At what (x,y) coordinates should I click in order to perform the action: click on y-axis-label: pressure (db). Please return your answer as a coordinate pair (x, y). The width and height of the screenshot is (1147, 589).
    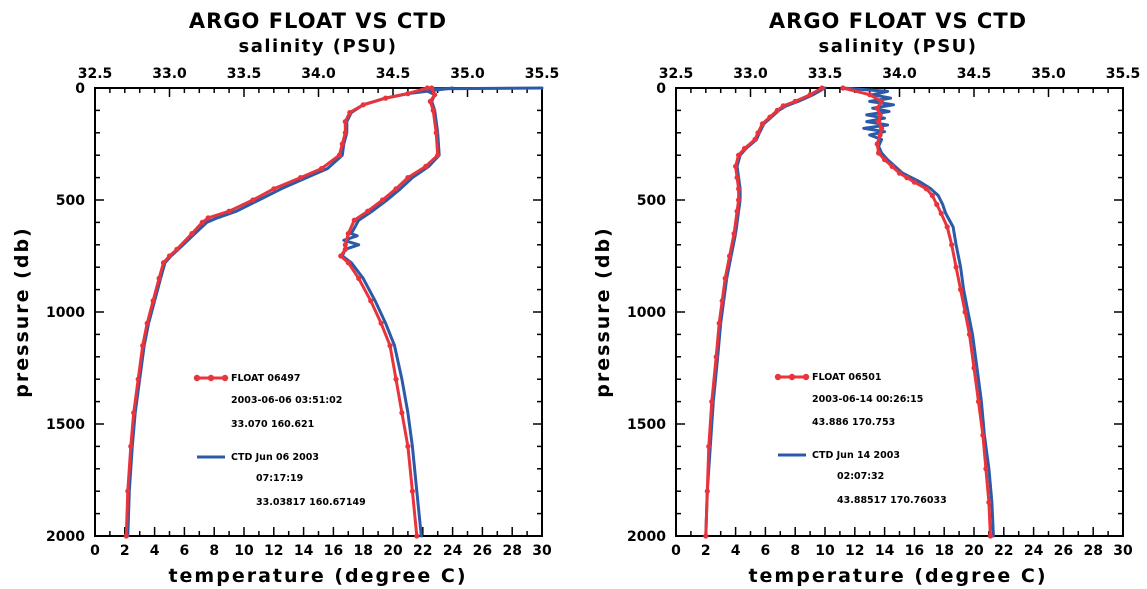
    Looking at the image, I should click on (603, 311).